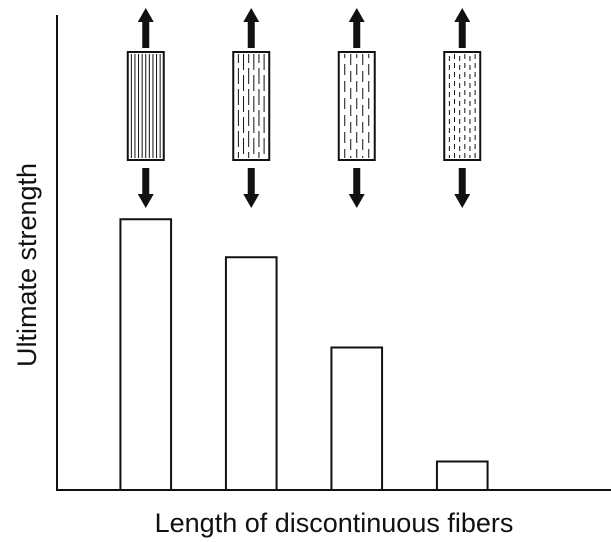  Describe the element at coordinates (334, 523) in the screenshot. I see `x-axis-title: Length of discontinuous fibers` at that location.